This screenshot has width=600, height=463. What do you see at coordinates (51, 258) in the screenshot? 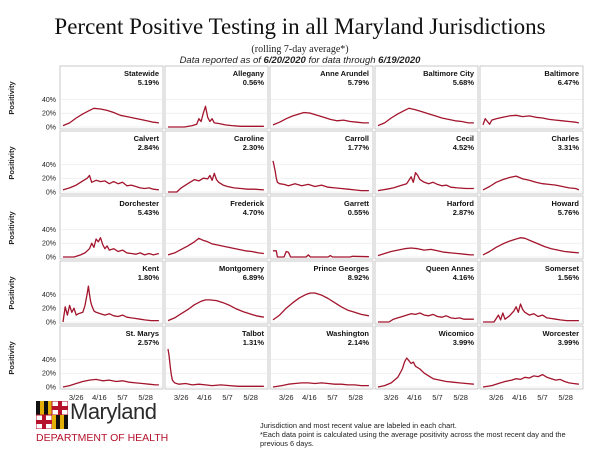
I see `y-tick-label: 0%` at bounding box center [51, 258].